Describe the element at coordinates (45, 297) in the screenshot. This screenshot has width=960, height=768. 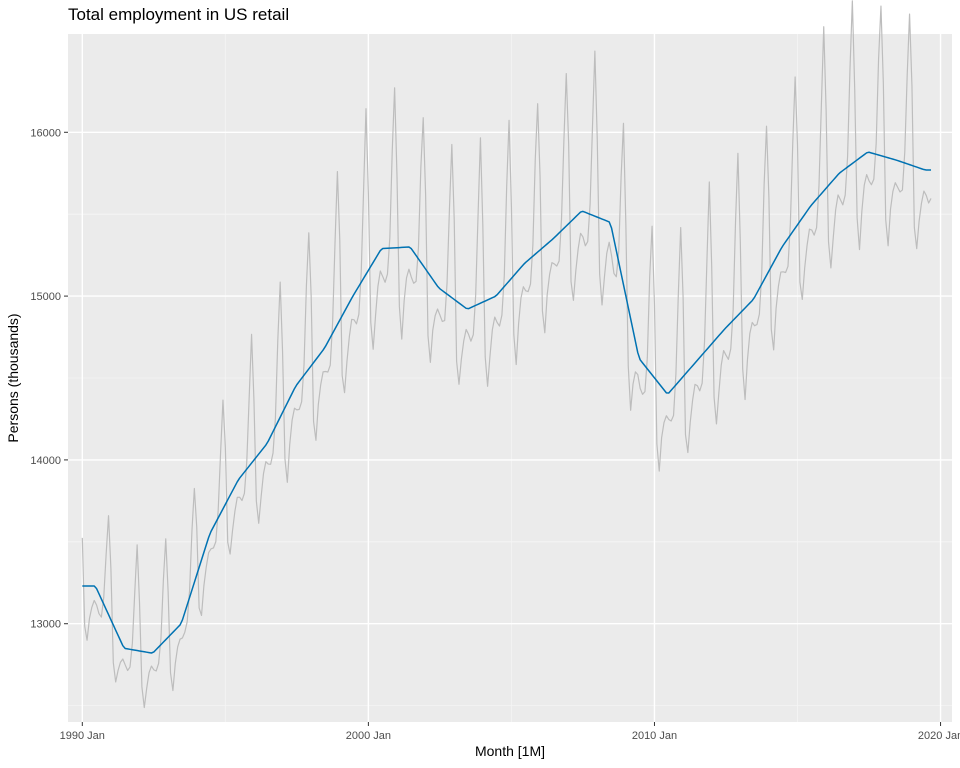
I see `y-tick-label: 15000` at that location.